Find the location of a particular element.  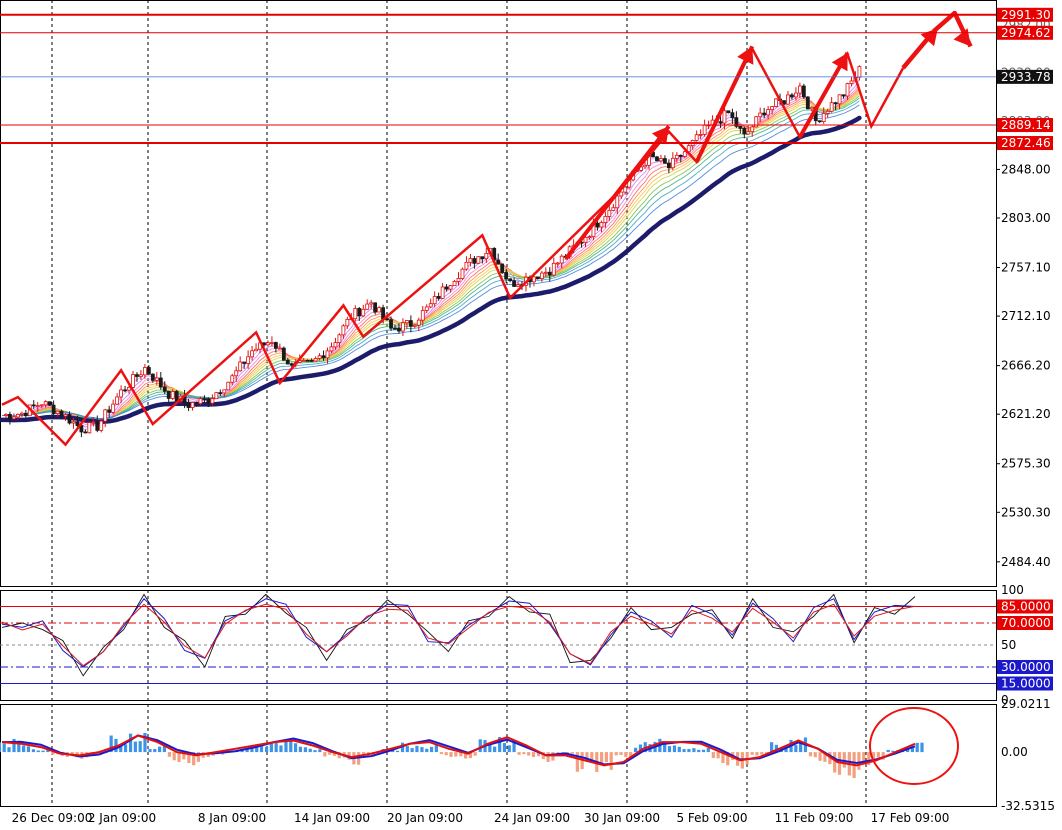

stoch-tick-label: 0 is located at coordinates (1005, 700).